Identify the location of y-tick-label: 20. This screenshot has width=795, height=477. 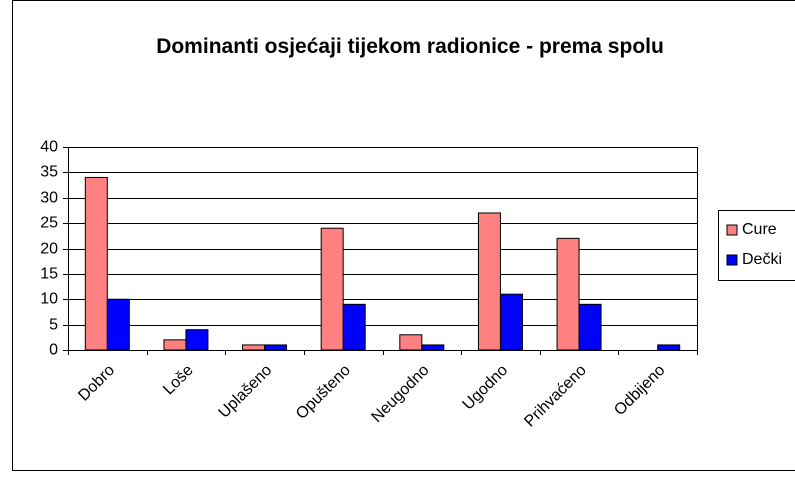
(49, 249).